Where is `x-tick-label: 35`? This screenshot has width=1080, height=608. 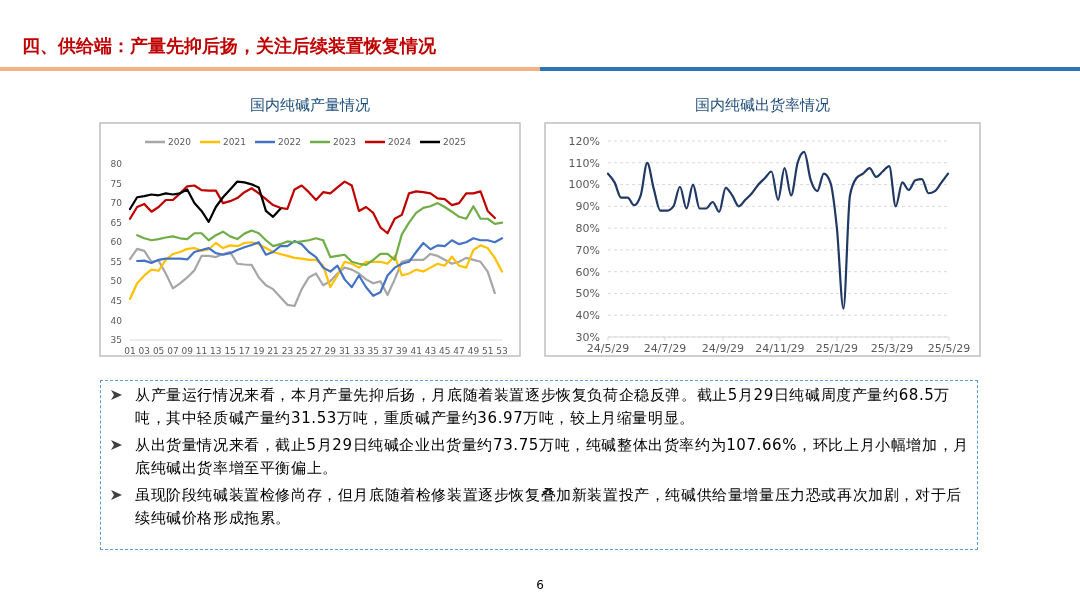
x-tick-label: 35 is located at coordinates (373, 351).